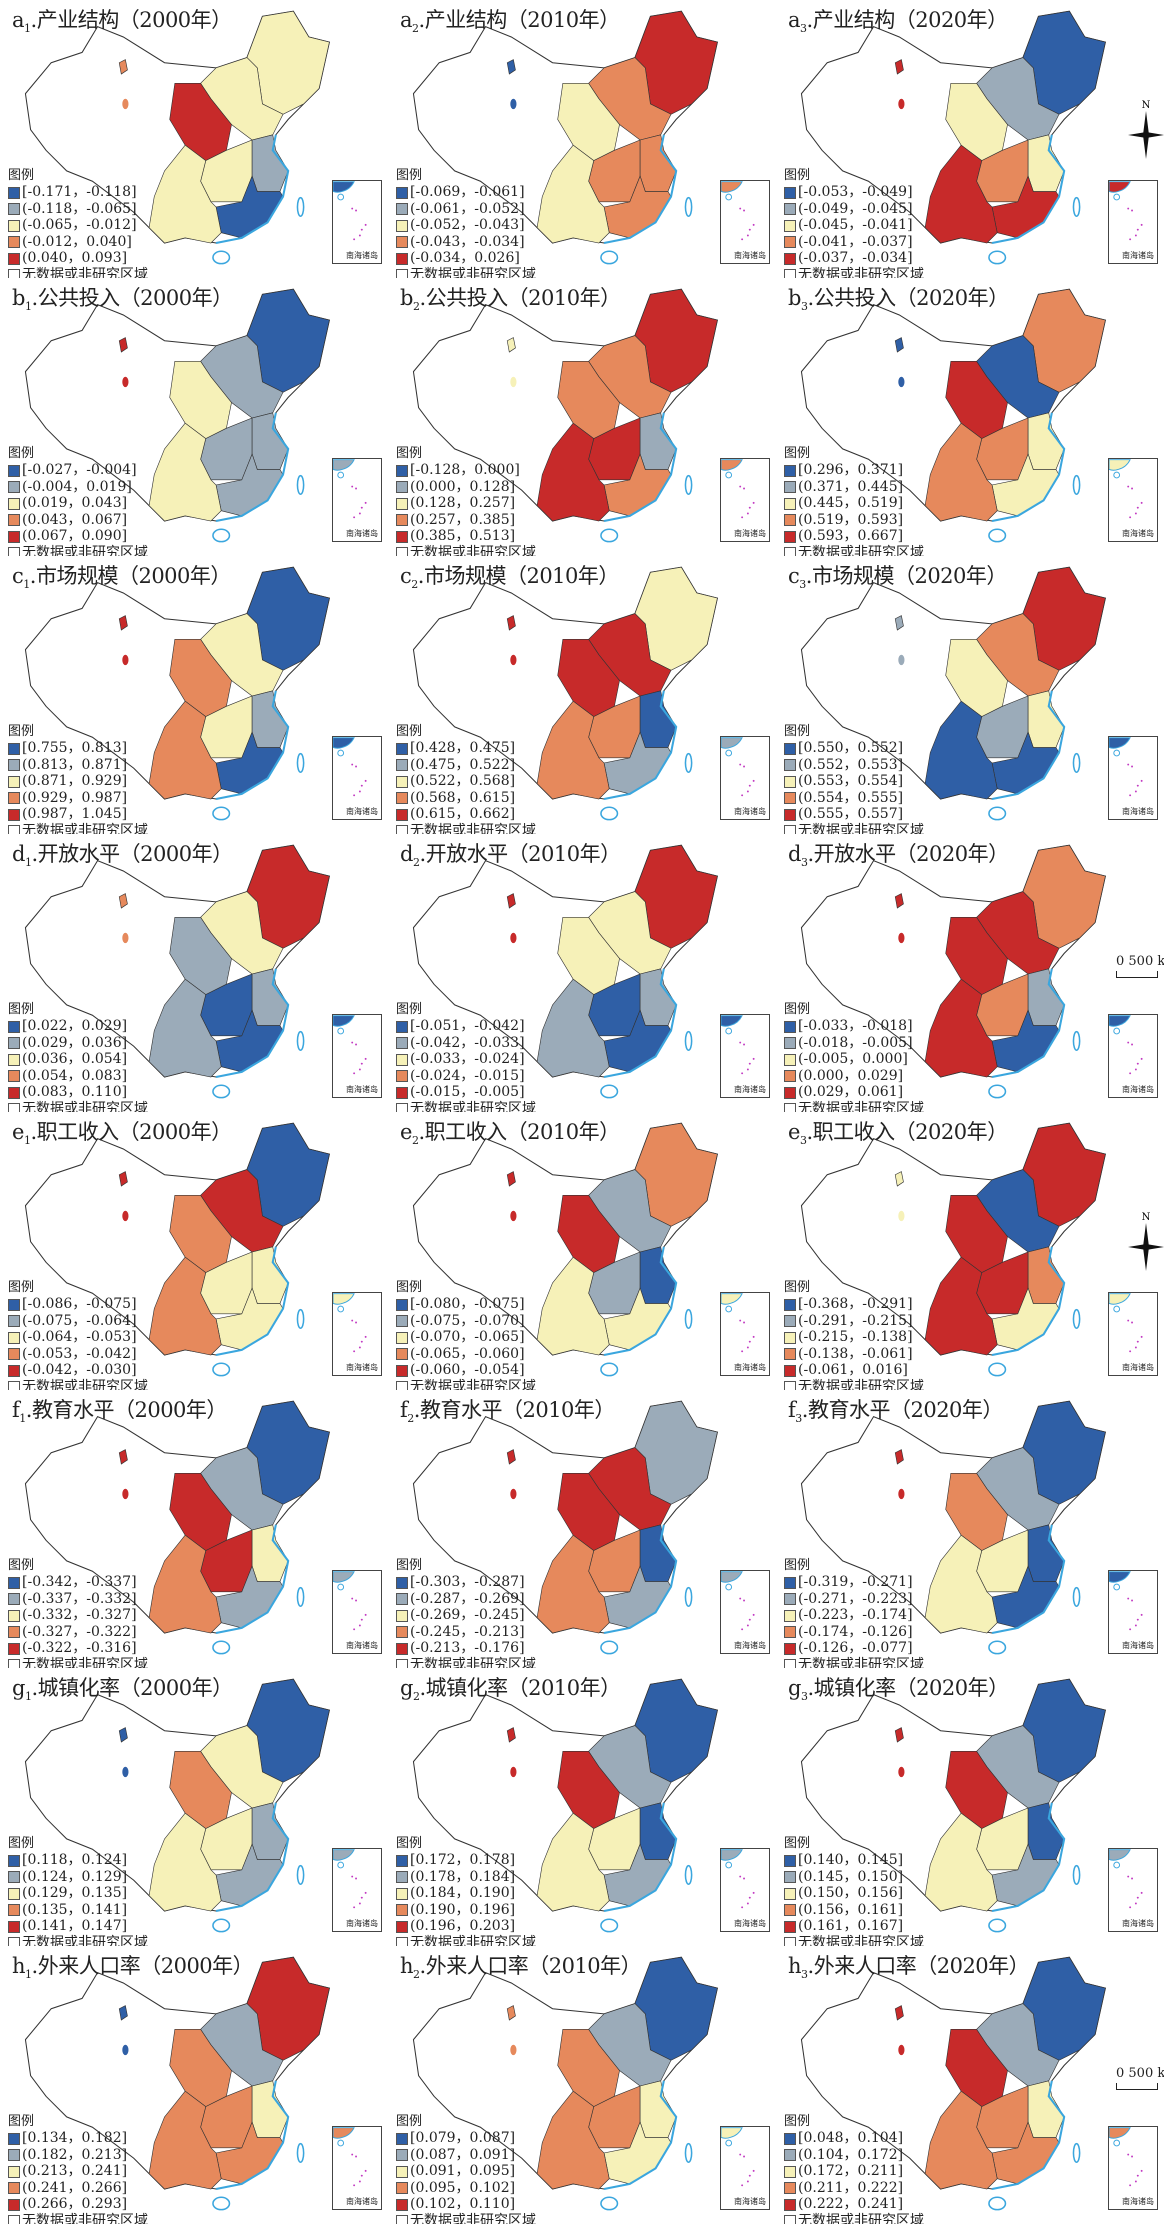  What do you see at coordinates (854, 2205) in the screenshot?
I see `legend-item: (0.222，0.241]` at bounding box center [854, 2205].